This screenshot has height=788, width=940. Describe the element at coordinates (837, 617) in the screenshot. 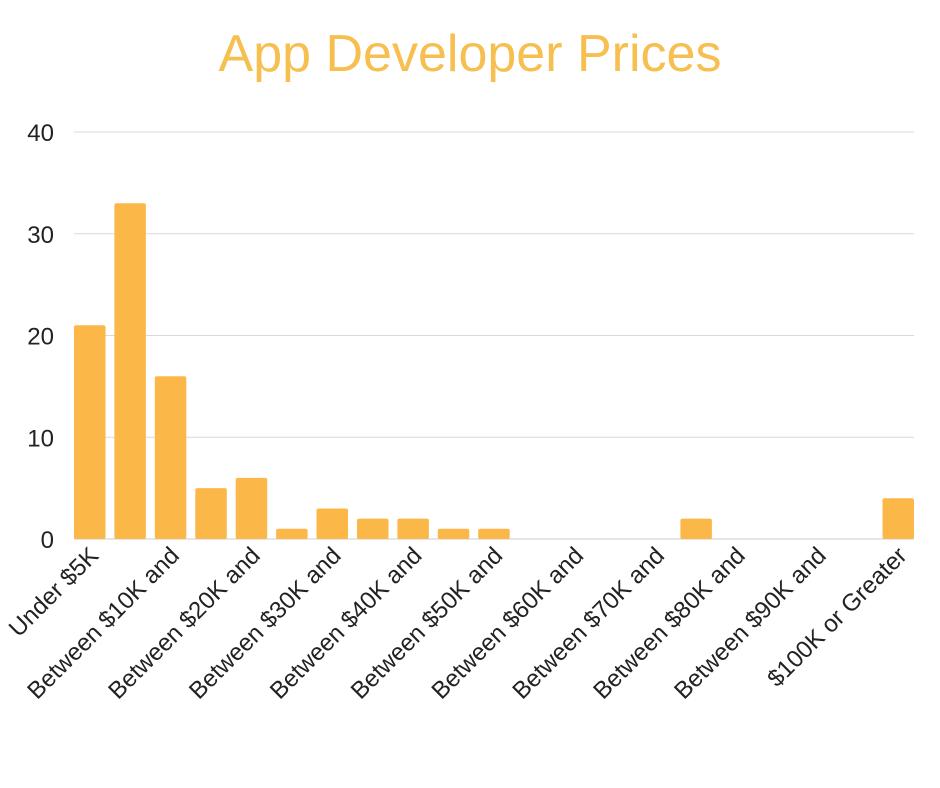

I see `x-tick-label: $100K or Greater` at that location.